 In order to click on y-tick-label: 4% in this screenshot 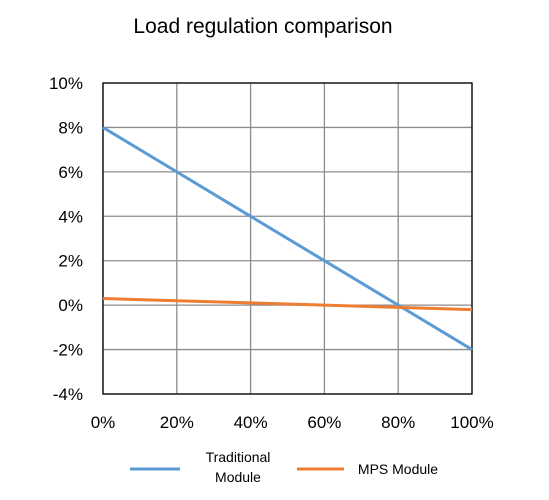, I will do `click(70, 216)`.